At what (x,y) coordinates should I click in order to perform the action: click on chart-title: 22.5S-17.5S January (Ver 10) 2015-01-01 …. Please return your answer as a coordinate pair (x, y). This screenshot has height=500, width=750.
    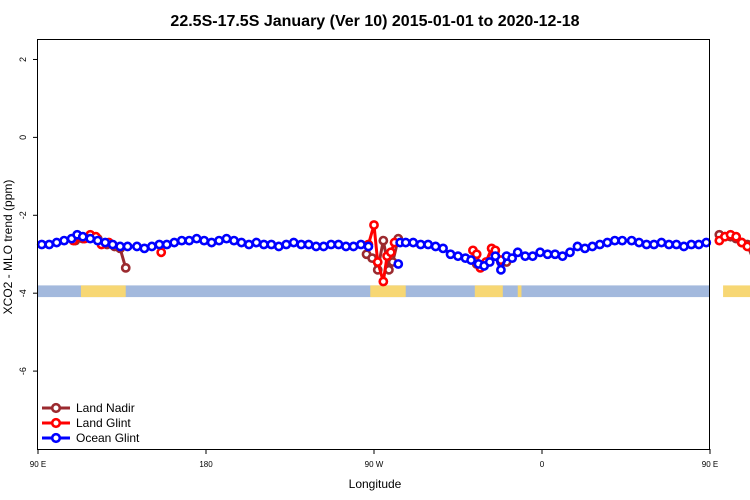
    Looking at the image, I should click on (374, 21).